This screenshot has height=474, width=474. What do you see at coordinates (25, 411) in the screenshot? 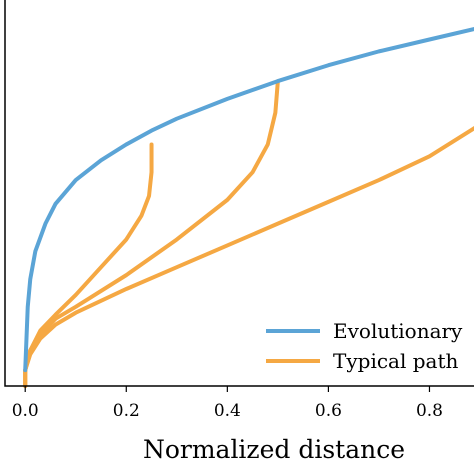
I see `x-tick-label: 0.0` at bounding box center [25, 411].